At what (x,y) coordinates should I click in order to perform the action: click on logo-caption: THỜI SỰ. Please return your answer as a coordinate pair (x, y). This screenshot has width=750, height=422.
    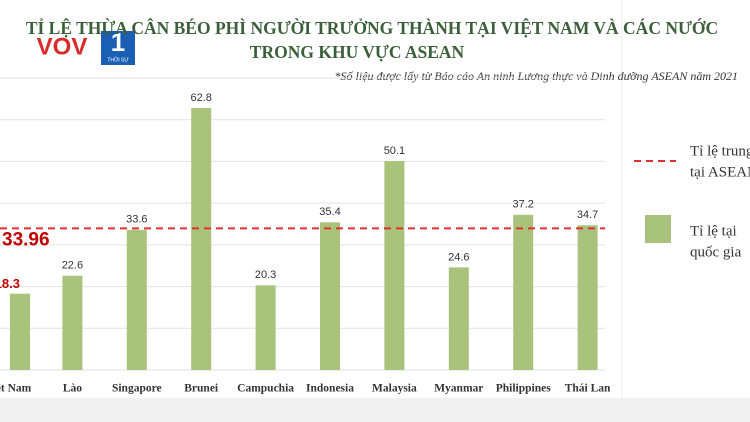
    Looking at the image, I should click on (118, 59).